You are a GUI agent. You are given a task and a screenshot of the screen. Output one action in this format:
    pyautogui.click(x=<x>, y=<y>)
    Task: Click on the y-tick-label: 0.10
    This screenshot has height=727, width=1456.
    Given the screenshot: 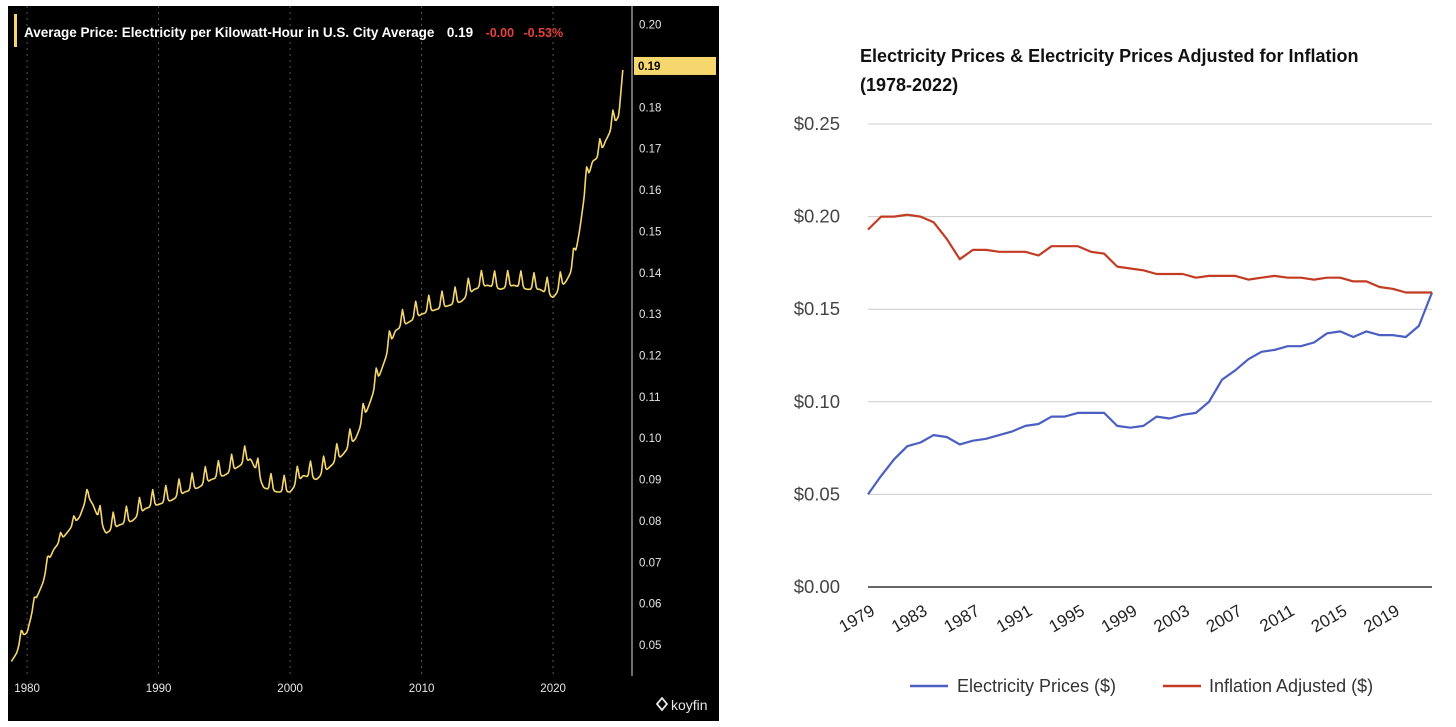 What is the action you would take?
    pyautogui.click(x=650, y=439)
    